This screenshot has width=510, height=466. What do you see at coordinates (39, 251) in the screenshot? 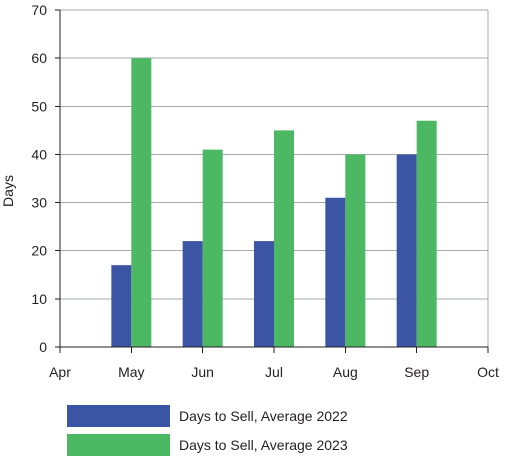
I see `y-tick-label-20: 20` at bounding box center [39, 251].